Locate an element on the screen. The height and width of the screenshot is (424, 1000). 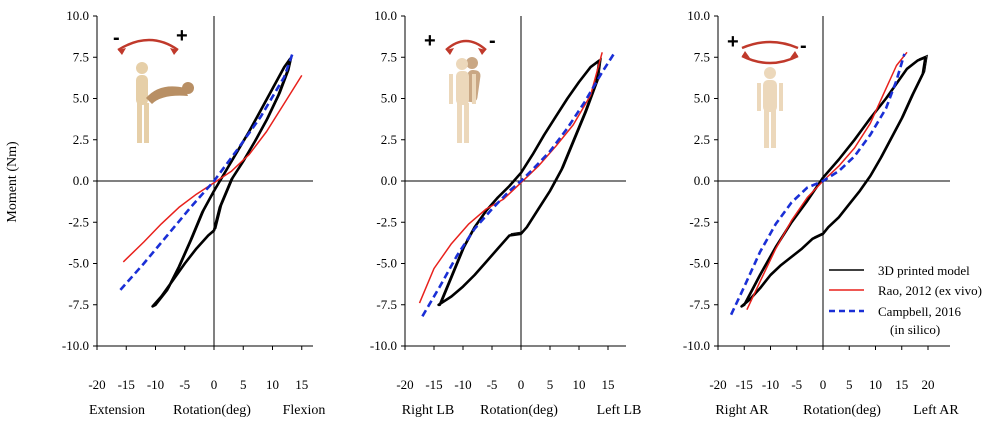
caption-left: Extension is located at coordinates (117, 410).